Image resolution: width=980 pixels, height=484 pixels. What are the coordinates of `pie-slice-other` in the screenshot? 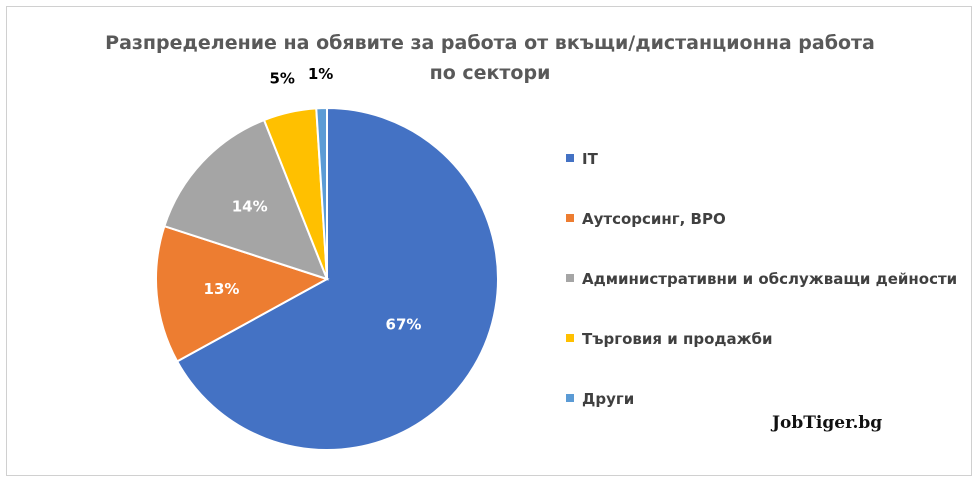 It's located at (321, 193).